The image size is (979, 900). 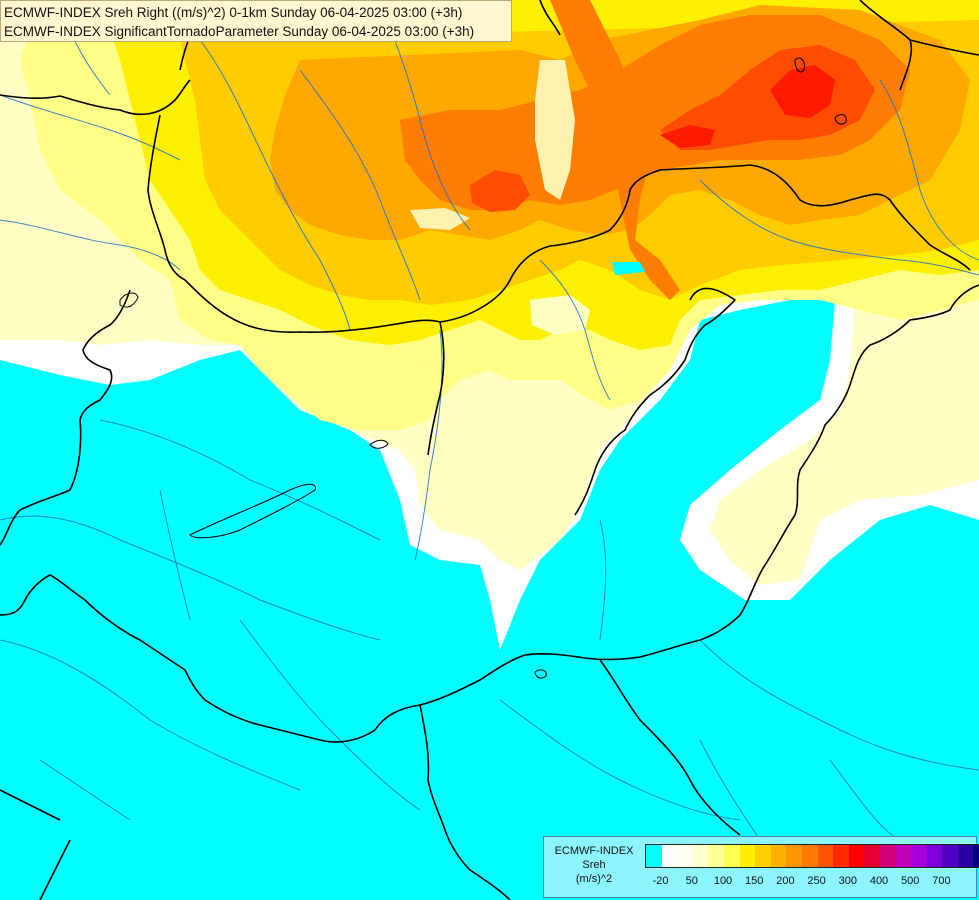 What do you see at coordinates (660, 881) in the screenshot?
I see `legend-tick-label: -20` at bounding box center [660, 881].